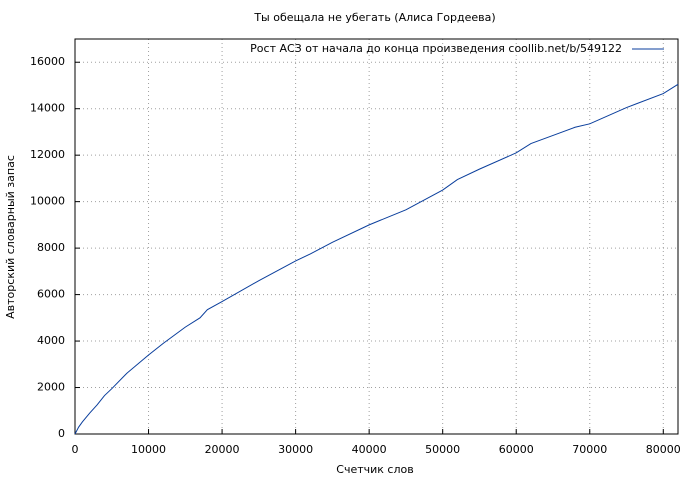 The image size is (700, 480). Describe the element at coordinates (51, 247) in the screenshot. I see `y-tick-label: 8000` at that location.